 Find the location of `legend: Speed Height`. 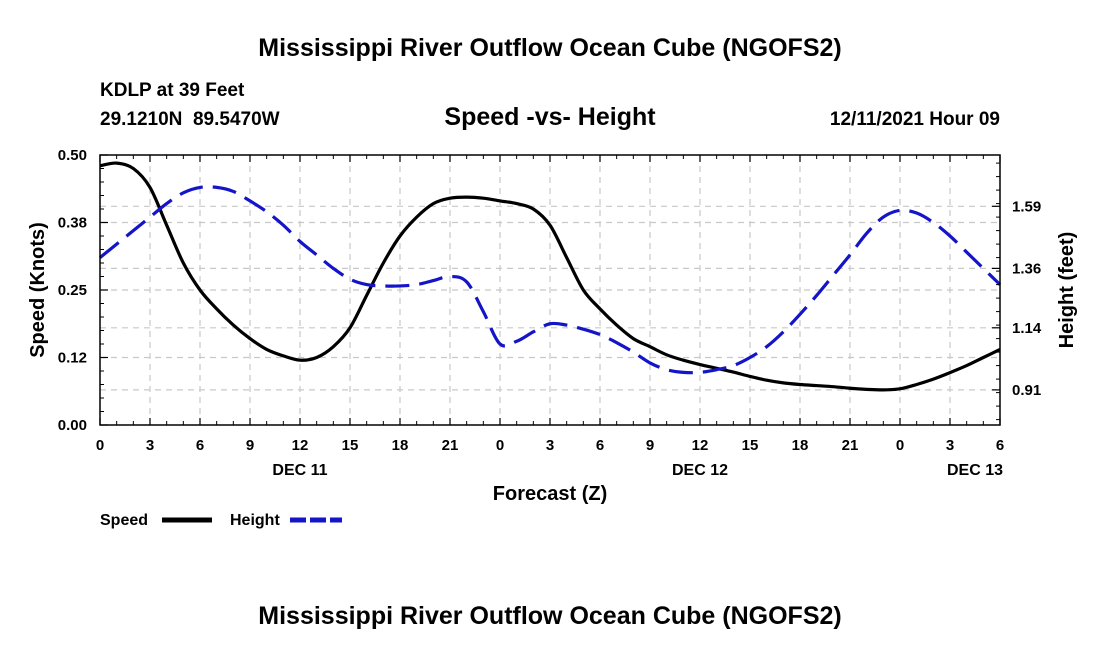

legend: Speed Height is located at coordinates (221, 520).